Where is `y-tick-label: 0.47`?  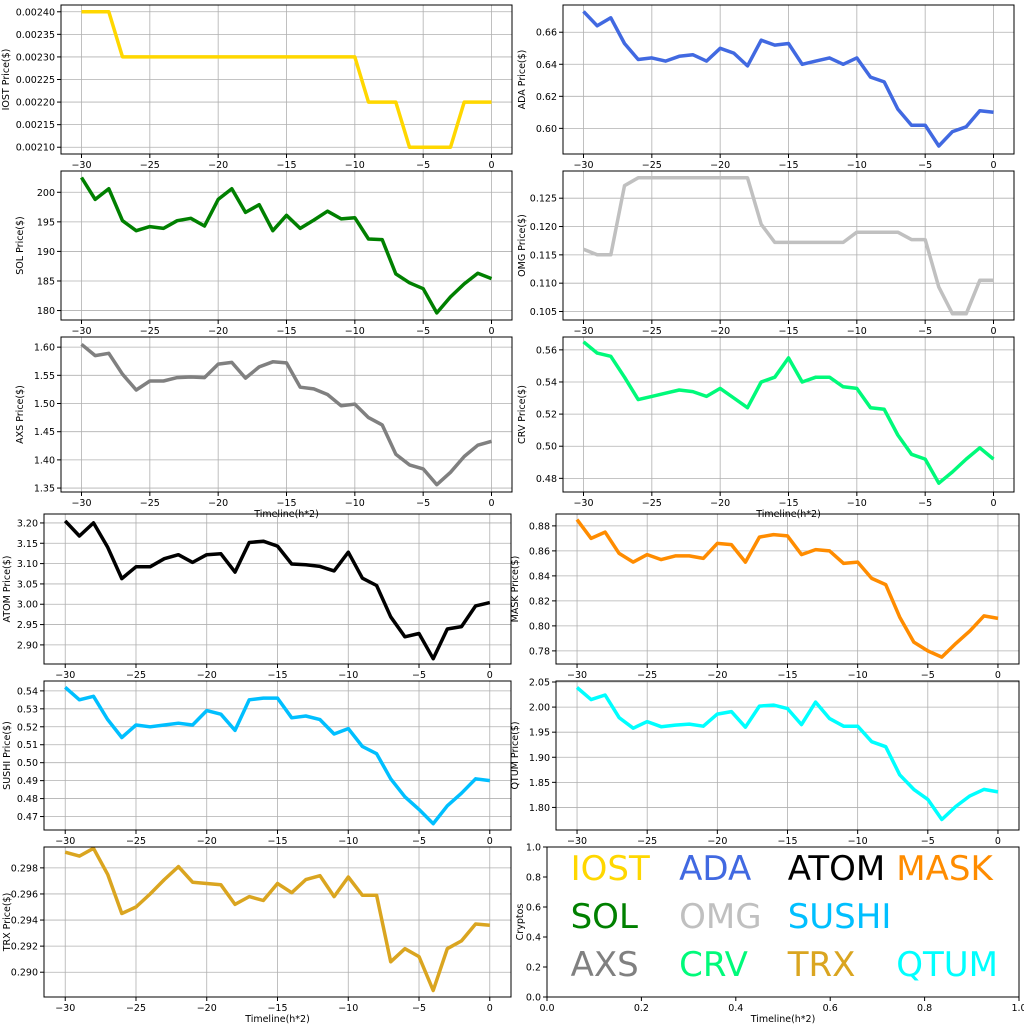 y-tick-label: 0.47 is located at coordinates (27, 817).